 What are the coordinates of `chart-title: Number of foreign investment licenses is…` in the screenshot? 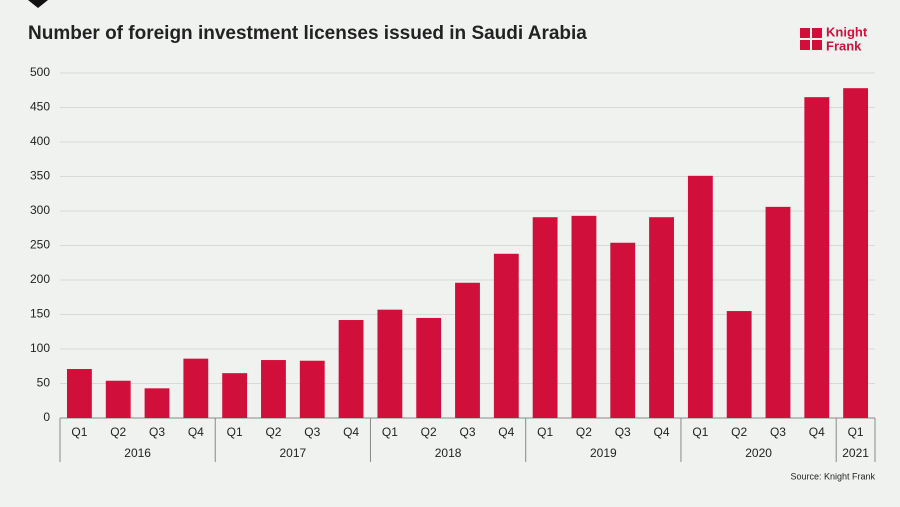 It's located at (307, 33).